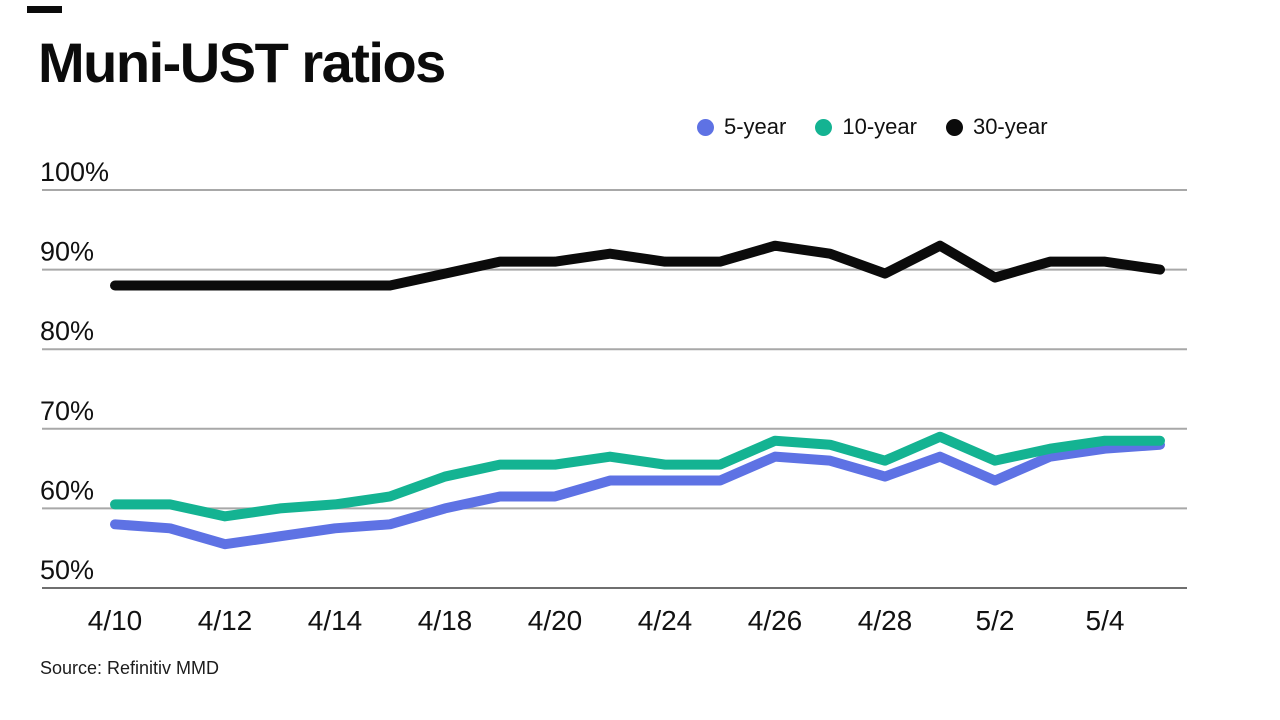  What do you see at coordinates (824, 127) in the screenshot?
I see `legend-dot-10-year-icon` at bounding box center [824, 127].